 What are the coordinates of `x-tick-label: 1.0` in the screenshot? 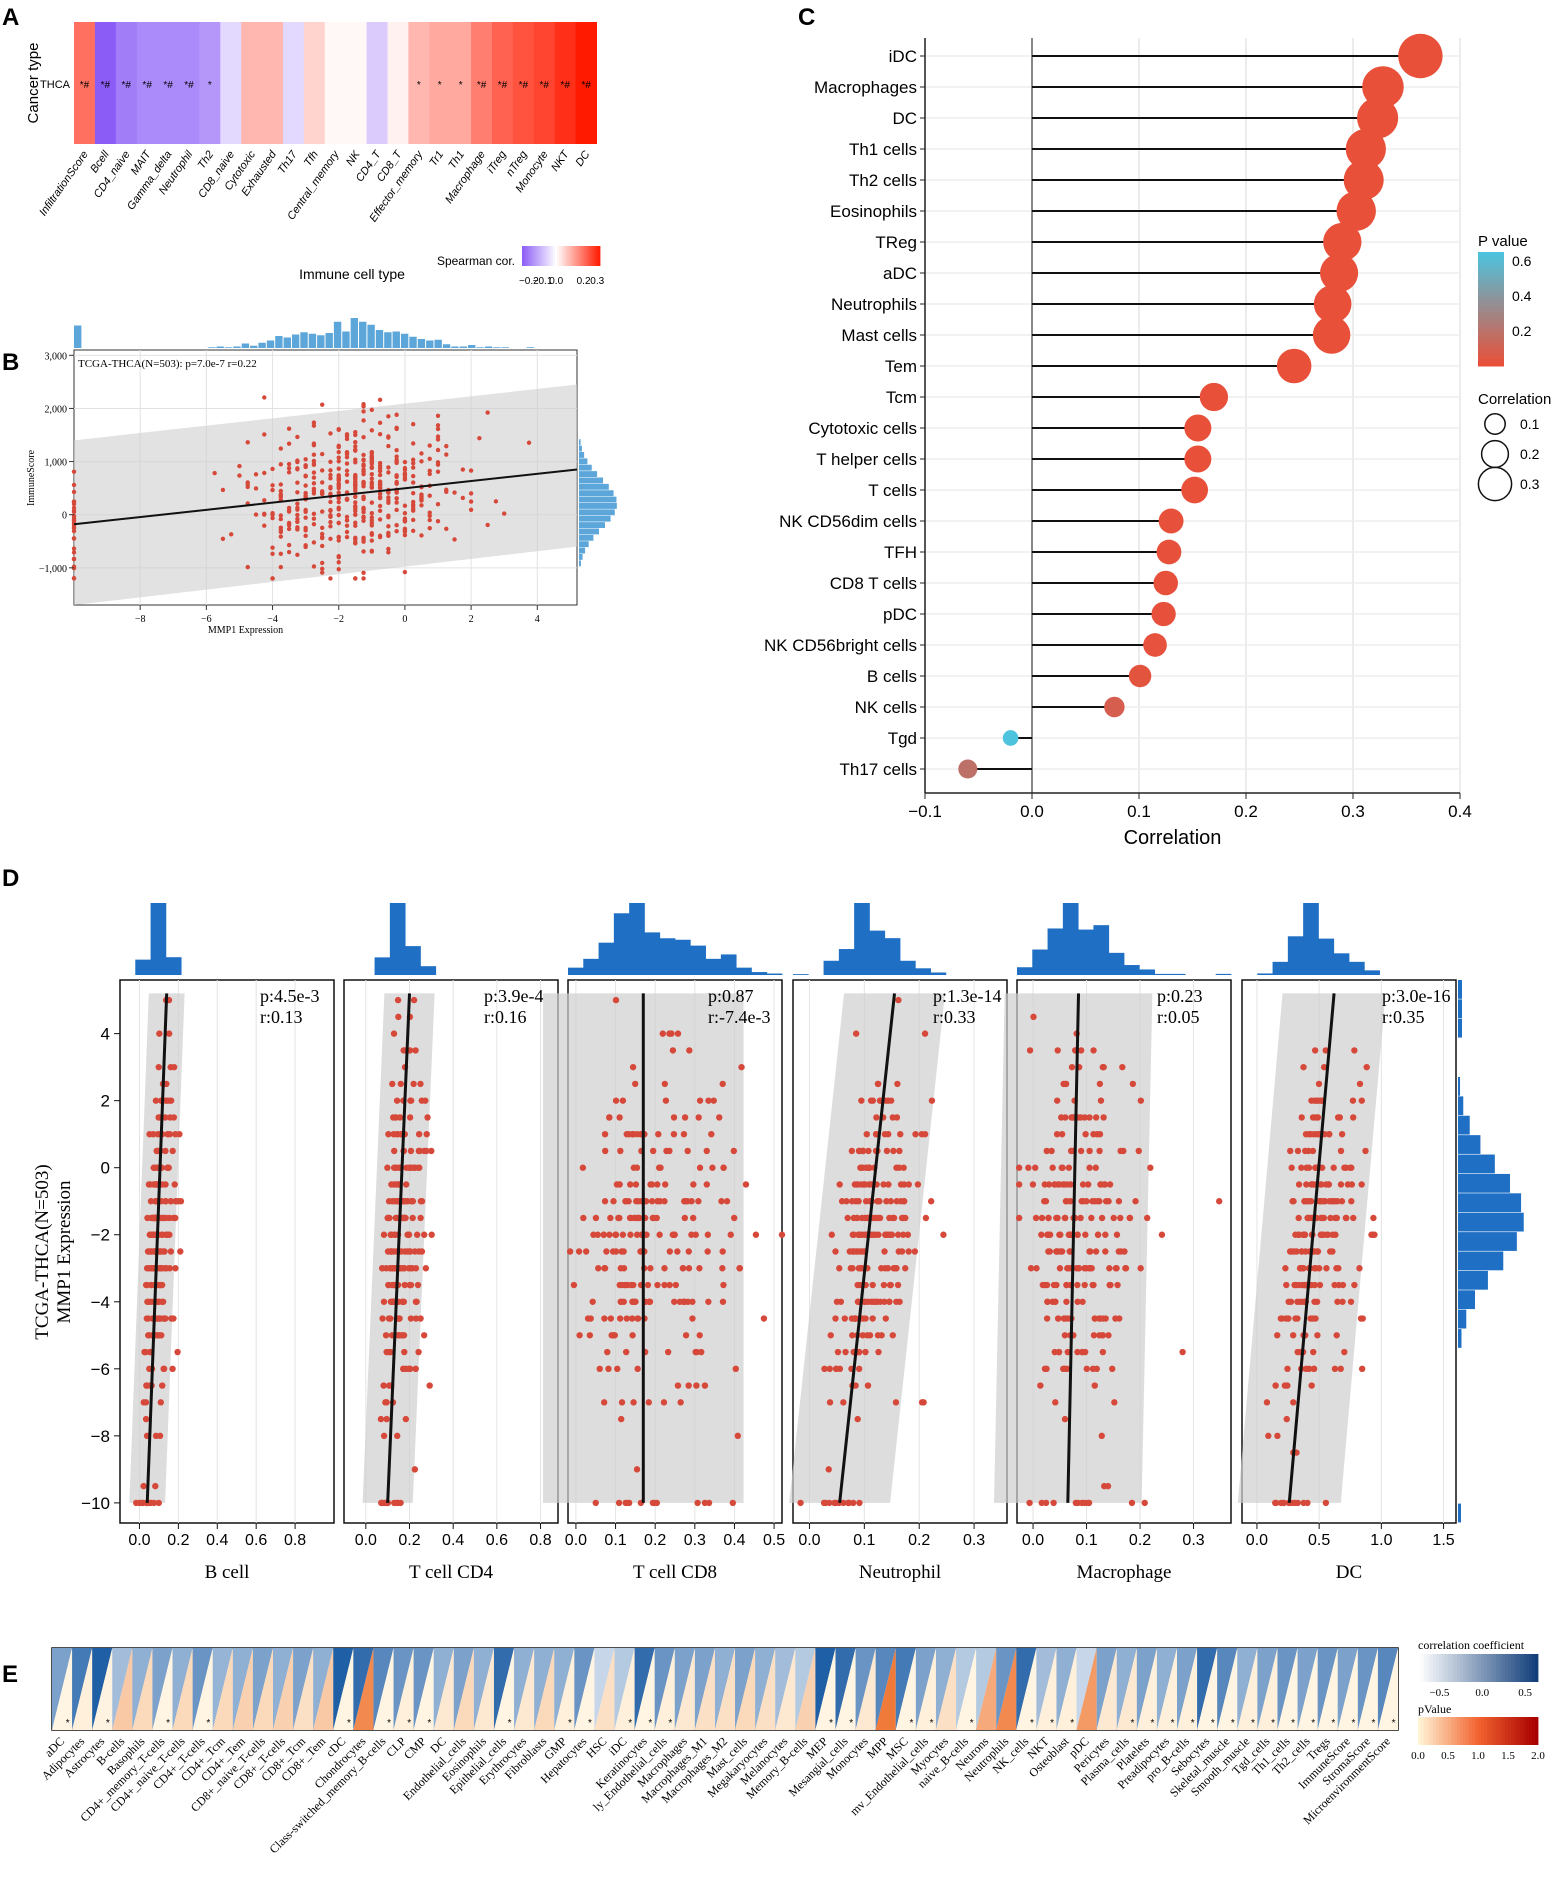 It's located at (1381, 1540).